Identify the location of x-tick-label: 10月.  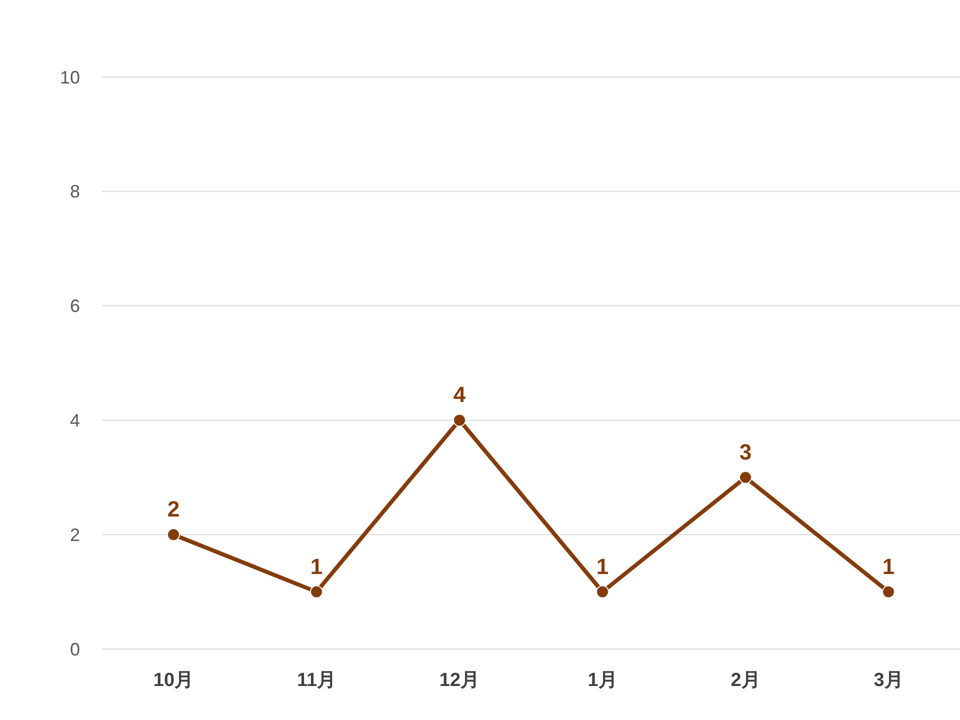
(173, 680).